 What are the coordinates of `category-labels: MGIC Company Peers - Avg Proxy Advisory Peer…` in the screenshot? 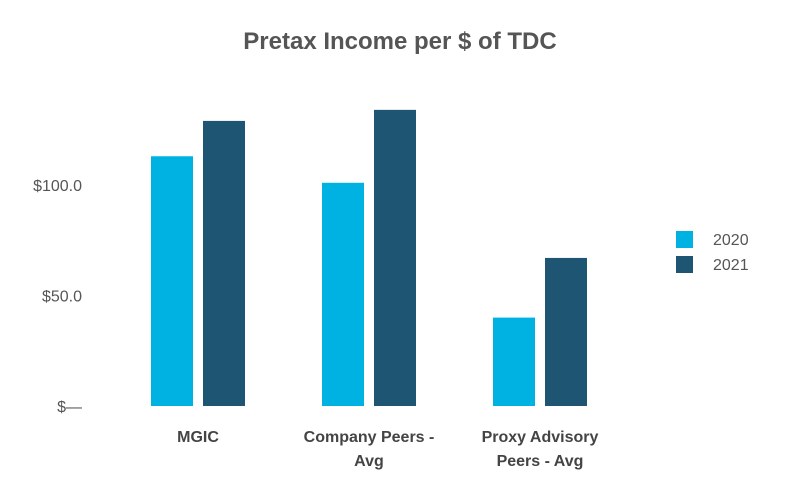 It's located at (387, 449).